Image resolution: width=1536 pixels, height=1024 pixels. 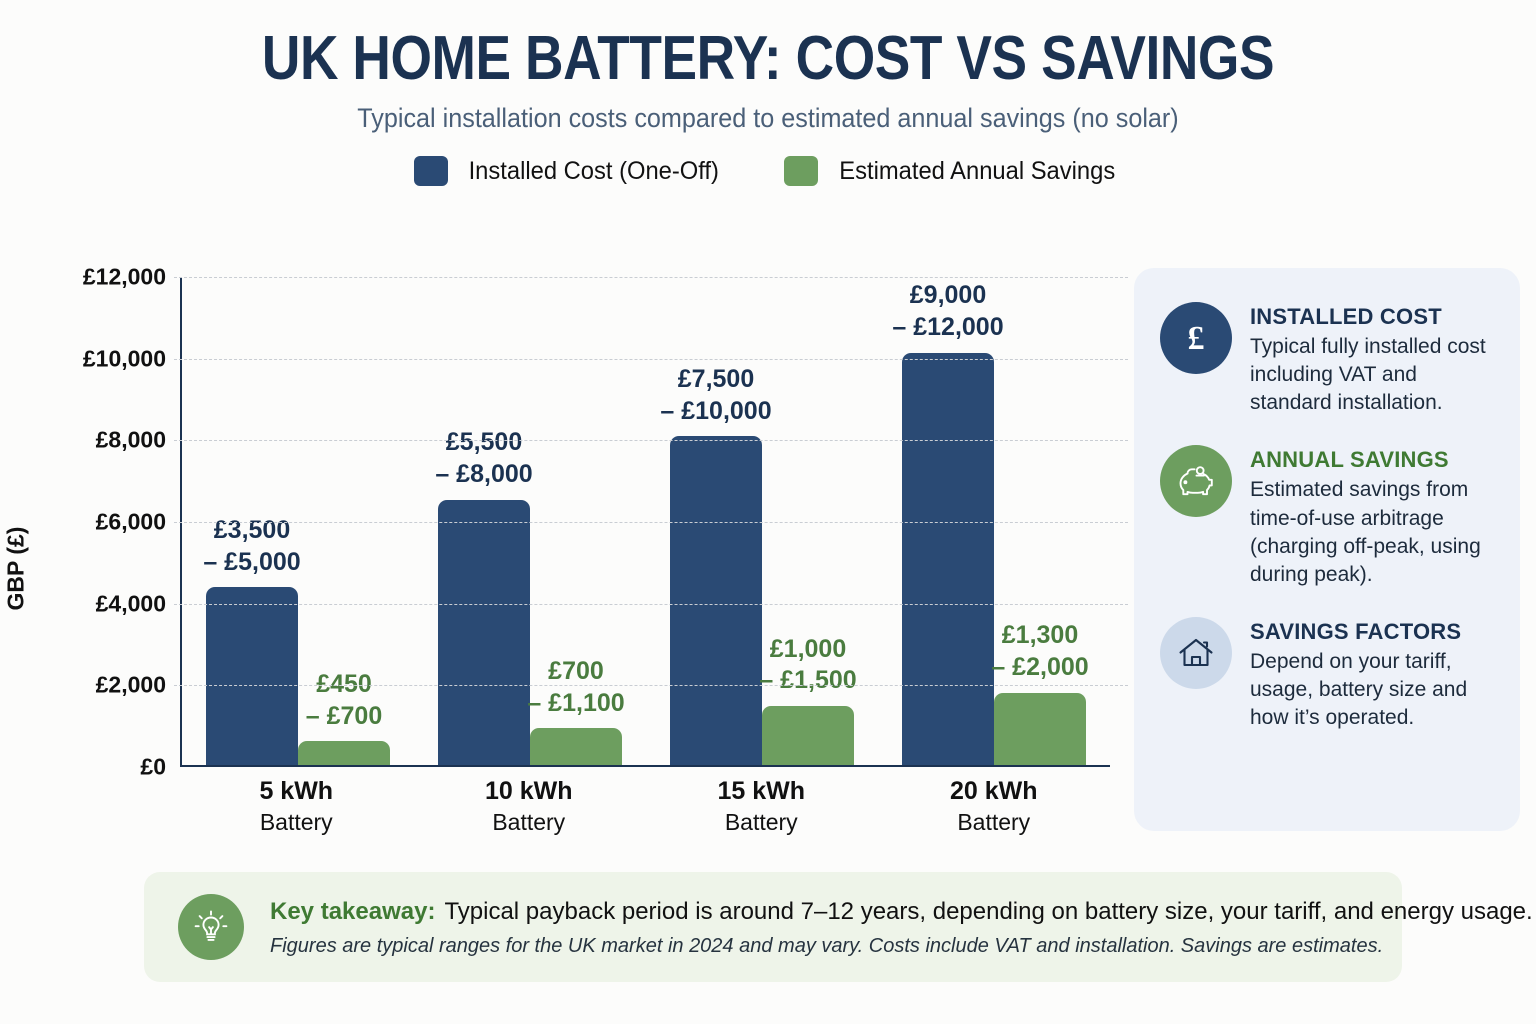 What do you see at coordinates (1040, 693) in the screenshot?
I see `bar-annual-savings: £1,300– £2,000` at bounding box center [1040, 693].